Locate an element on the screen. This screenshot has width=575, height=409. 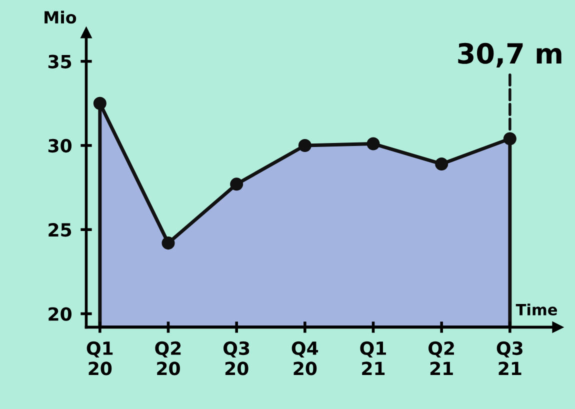
x-axis-title: Time is located at coordinates (537, 310).